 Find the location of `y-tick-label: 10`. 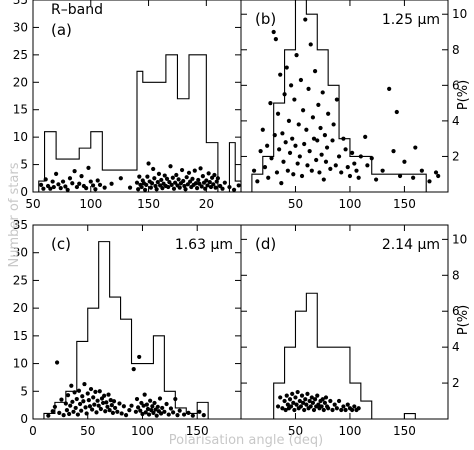

y-tick-label: 10 is located at coordinates (20, 364).